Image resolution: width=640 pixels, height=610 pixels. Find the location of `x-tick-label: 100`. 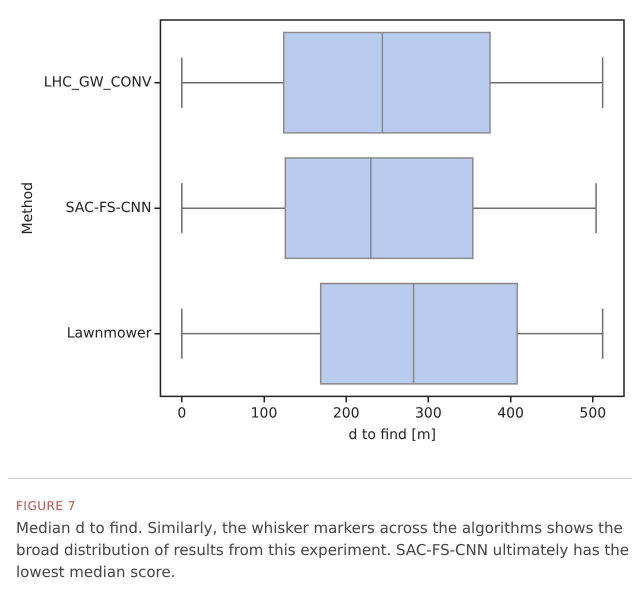

x-tick-label: 100 is located at coordinates (264, 413).